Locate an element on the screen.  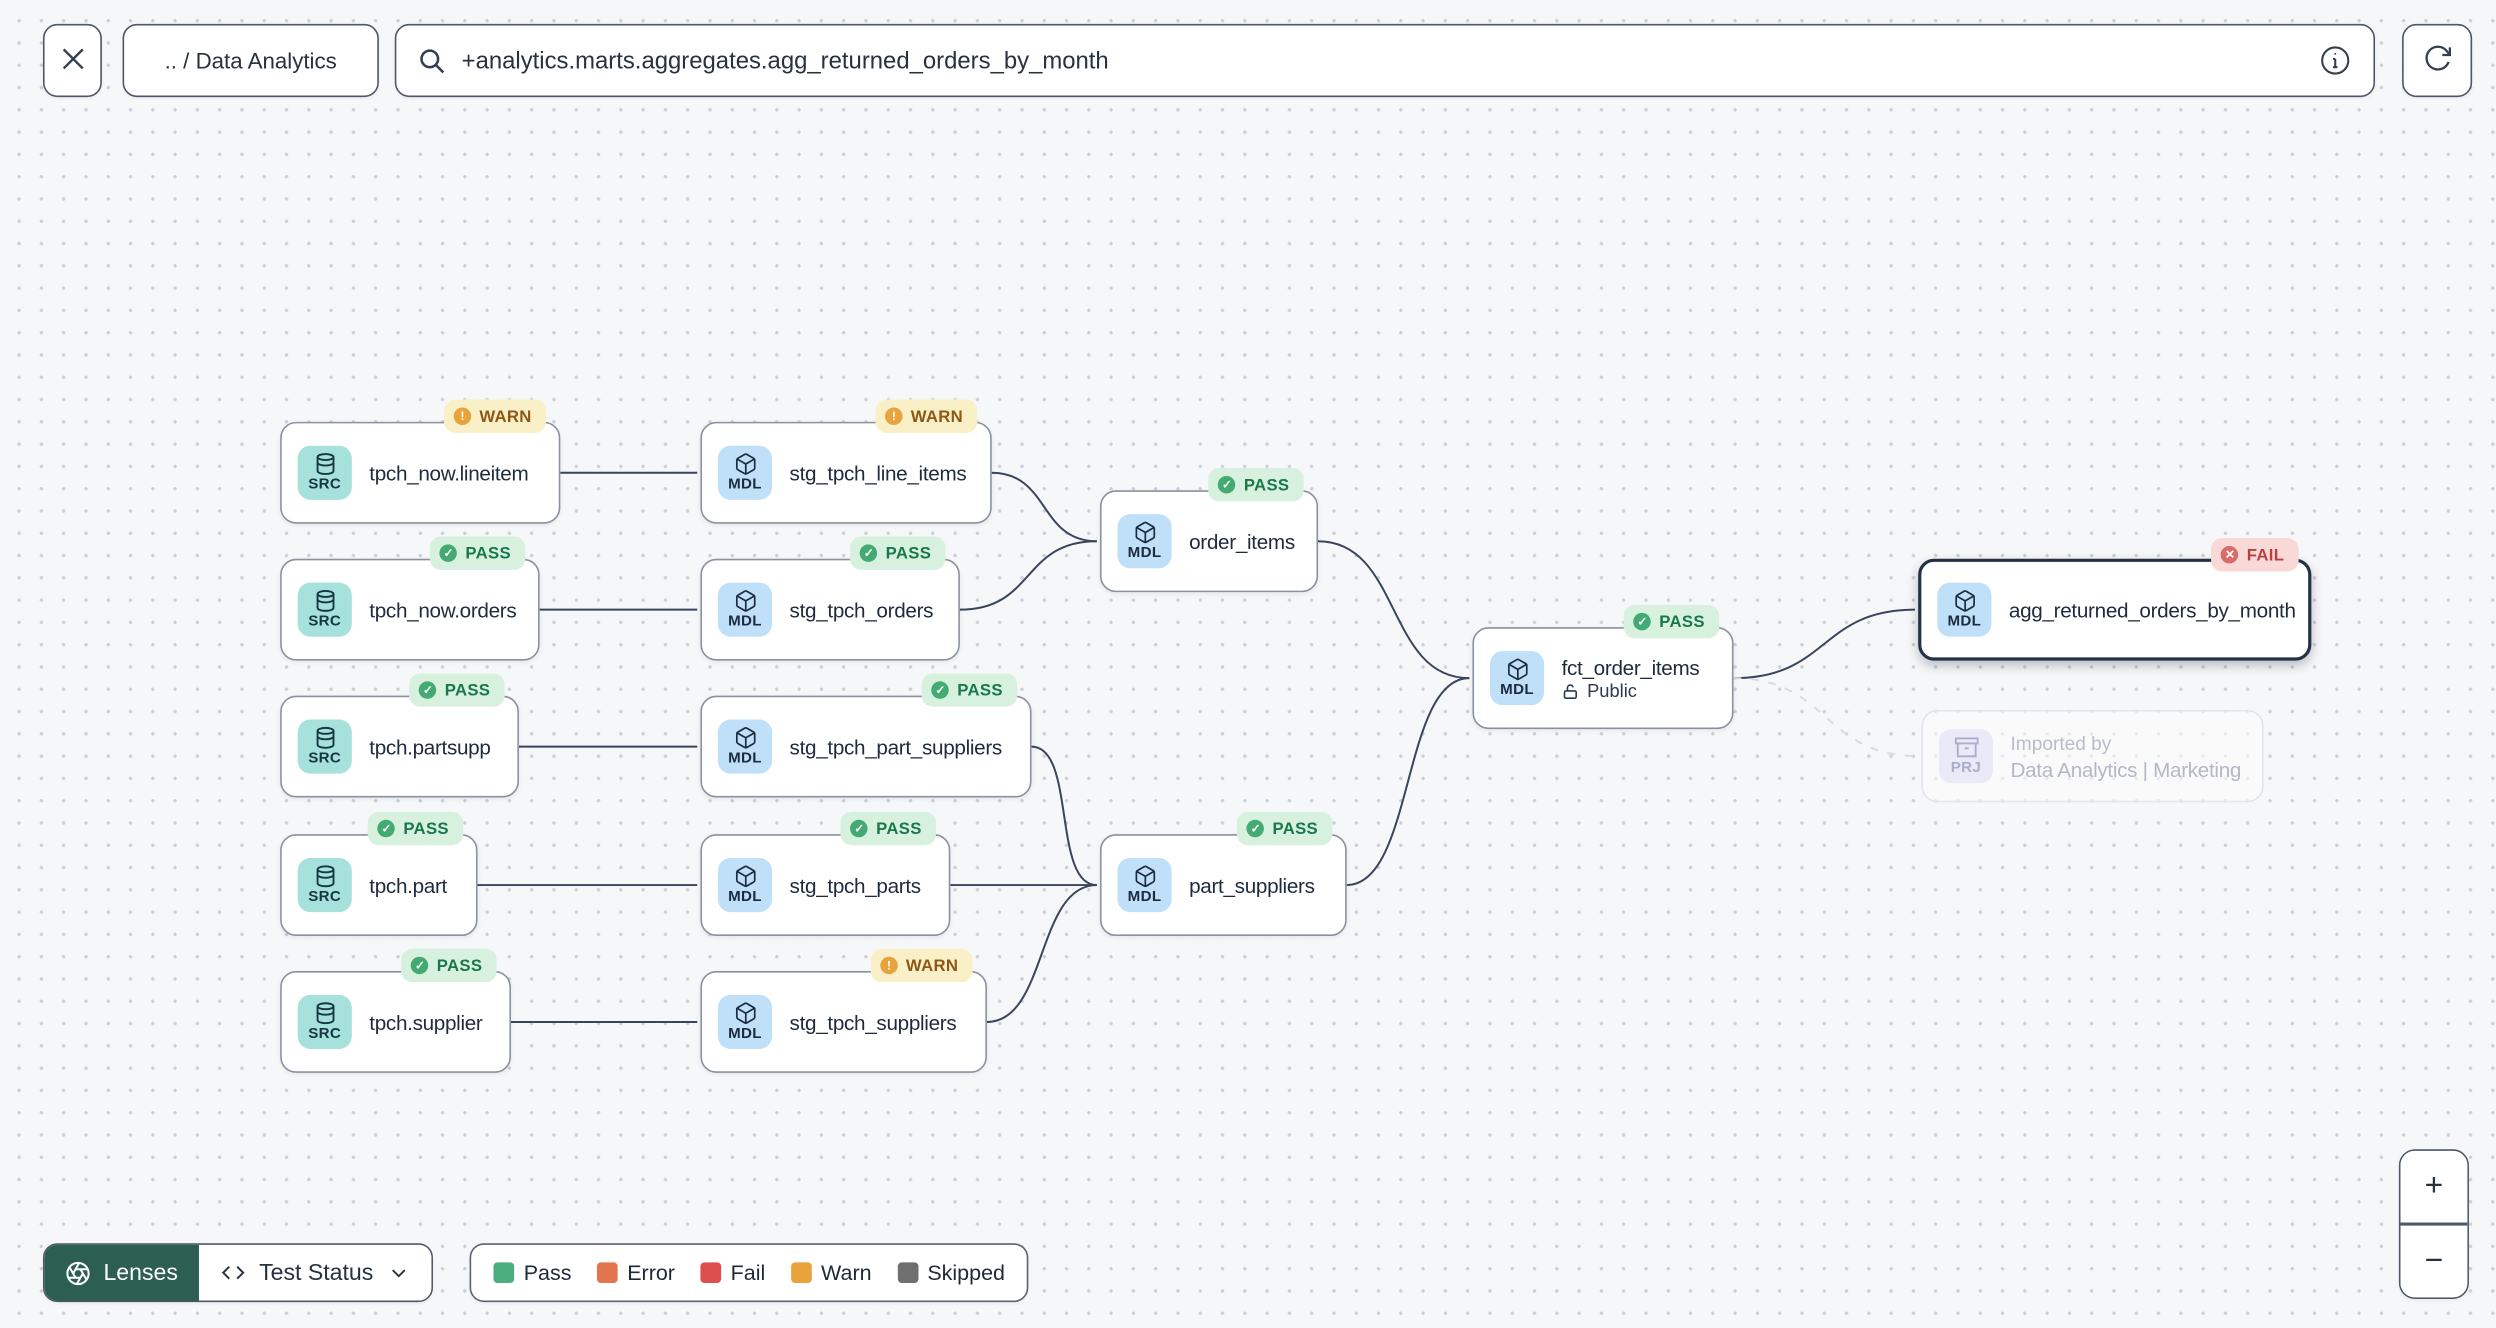
search-input is located at coordinates (1382, 60).